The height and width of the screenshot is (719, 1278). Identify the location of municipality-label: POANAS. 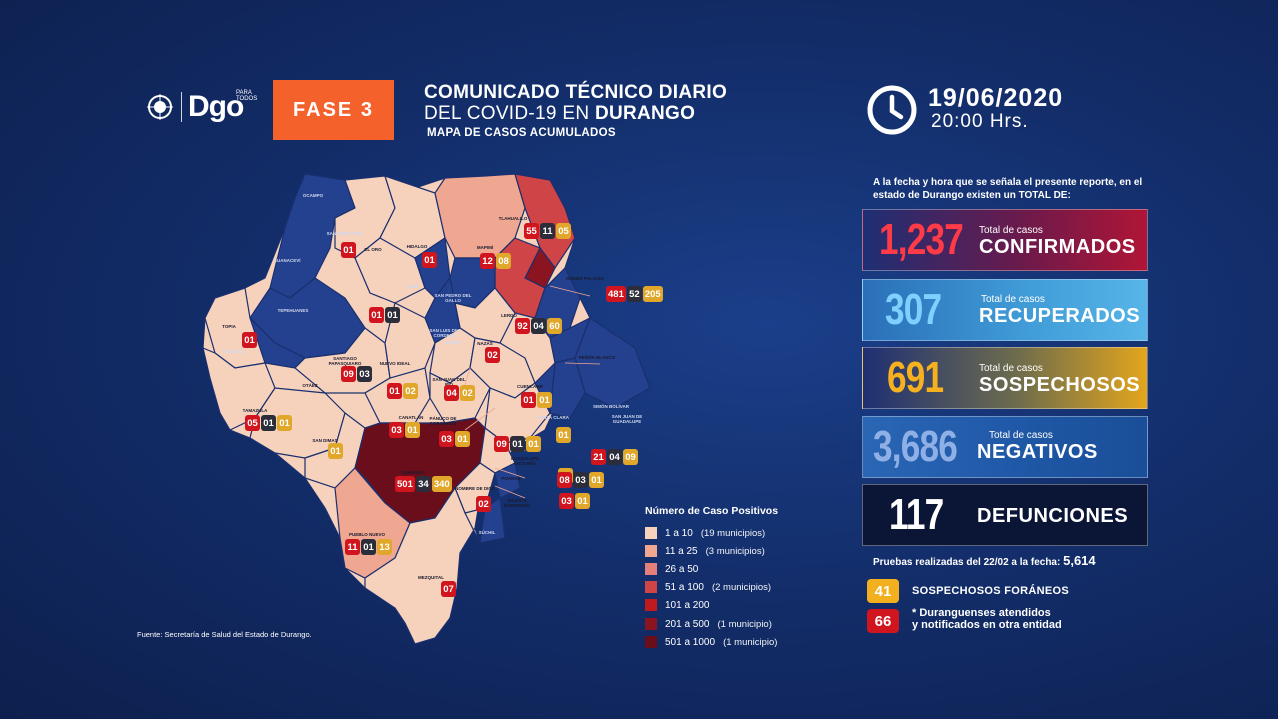
(511, 478).